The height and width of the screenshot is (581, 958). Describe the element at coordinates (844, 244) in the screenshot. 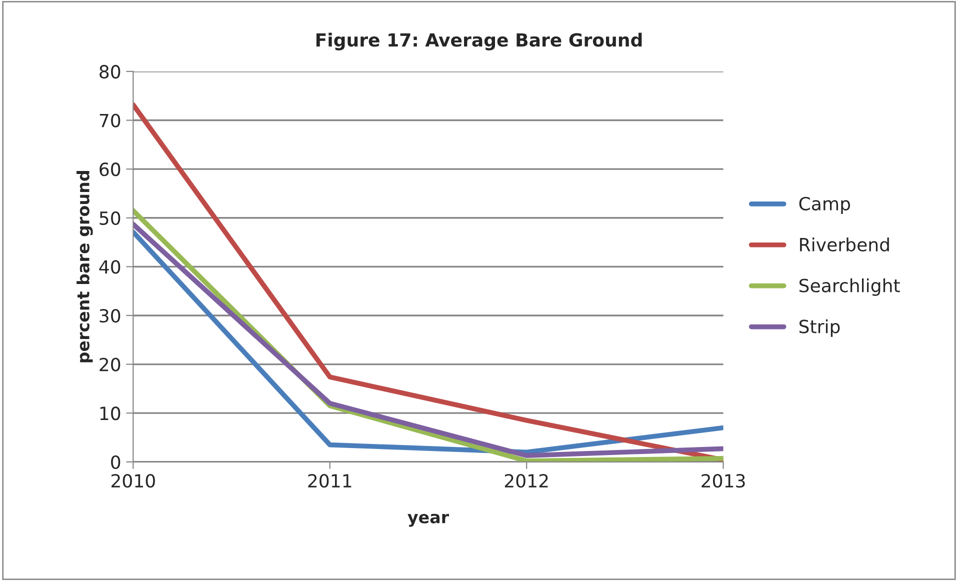

I see `legend-label: Riverbend` at that location.